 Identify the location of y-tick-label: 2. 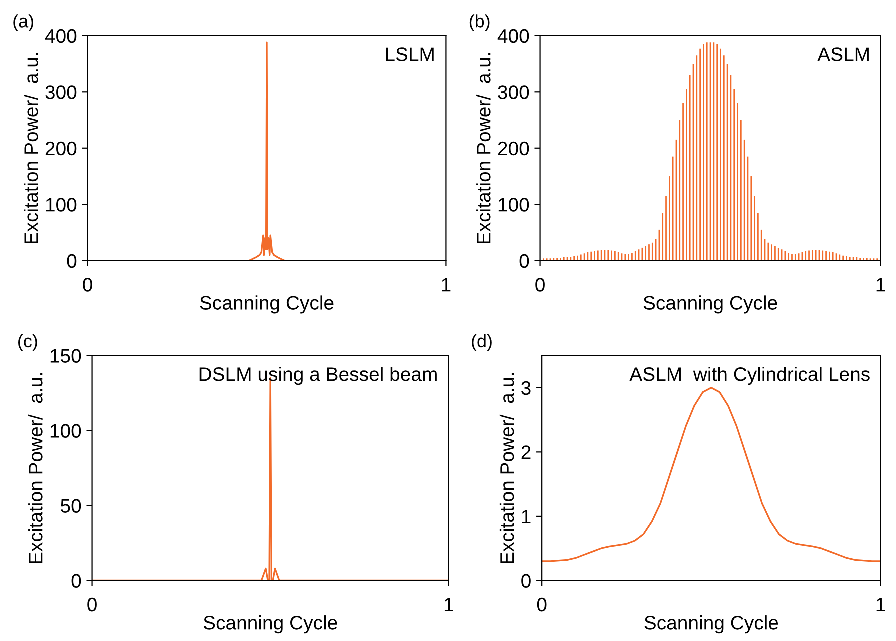
(526, 453).